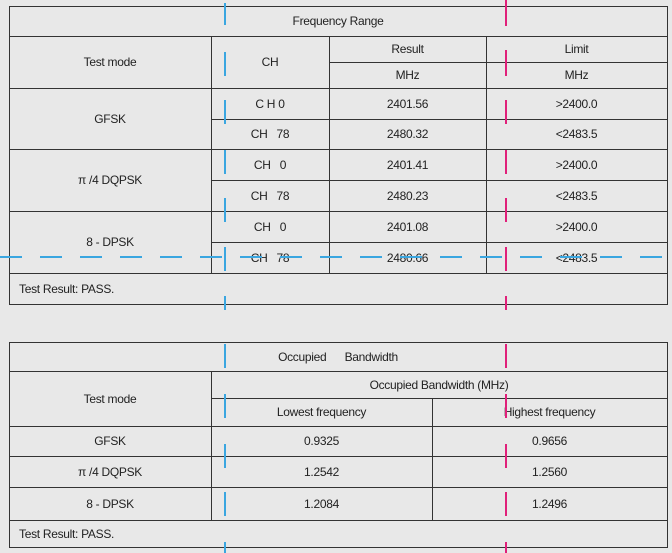 This screenshot has height=553, width=672. I want to click on table-title: Occupied Bandwidth, so click(338, 356).